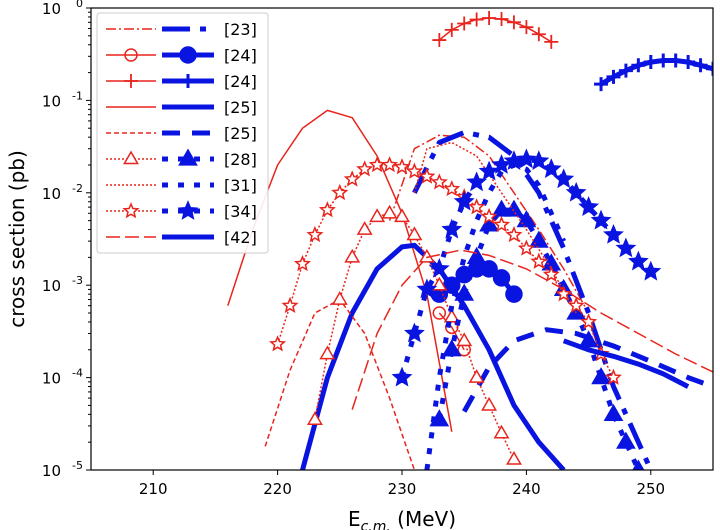  Describe the element at coordinates (62, 469) in the screenshot. I see `y-tick-label: 10 -5` at that location.